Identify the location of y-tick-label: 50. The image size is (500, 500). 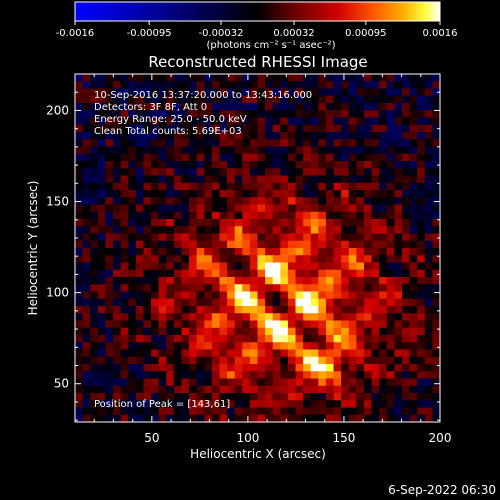
(61, 384).